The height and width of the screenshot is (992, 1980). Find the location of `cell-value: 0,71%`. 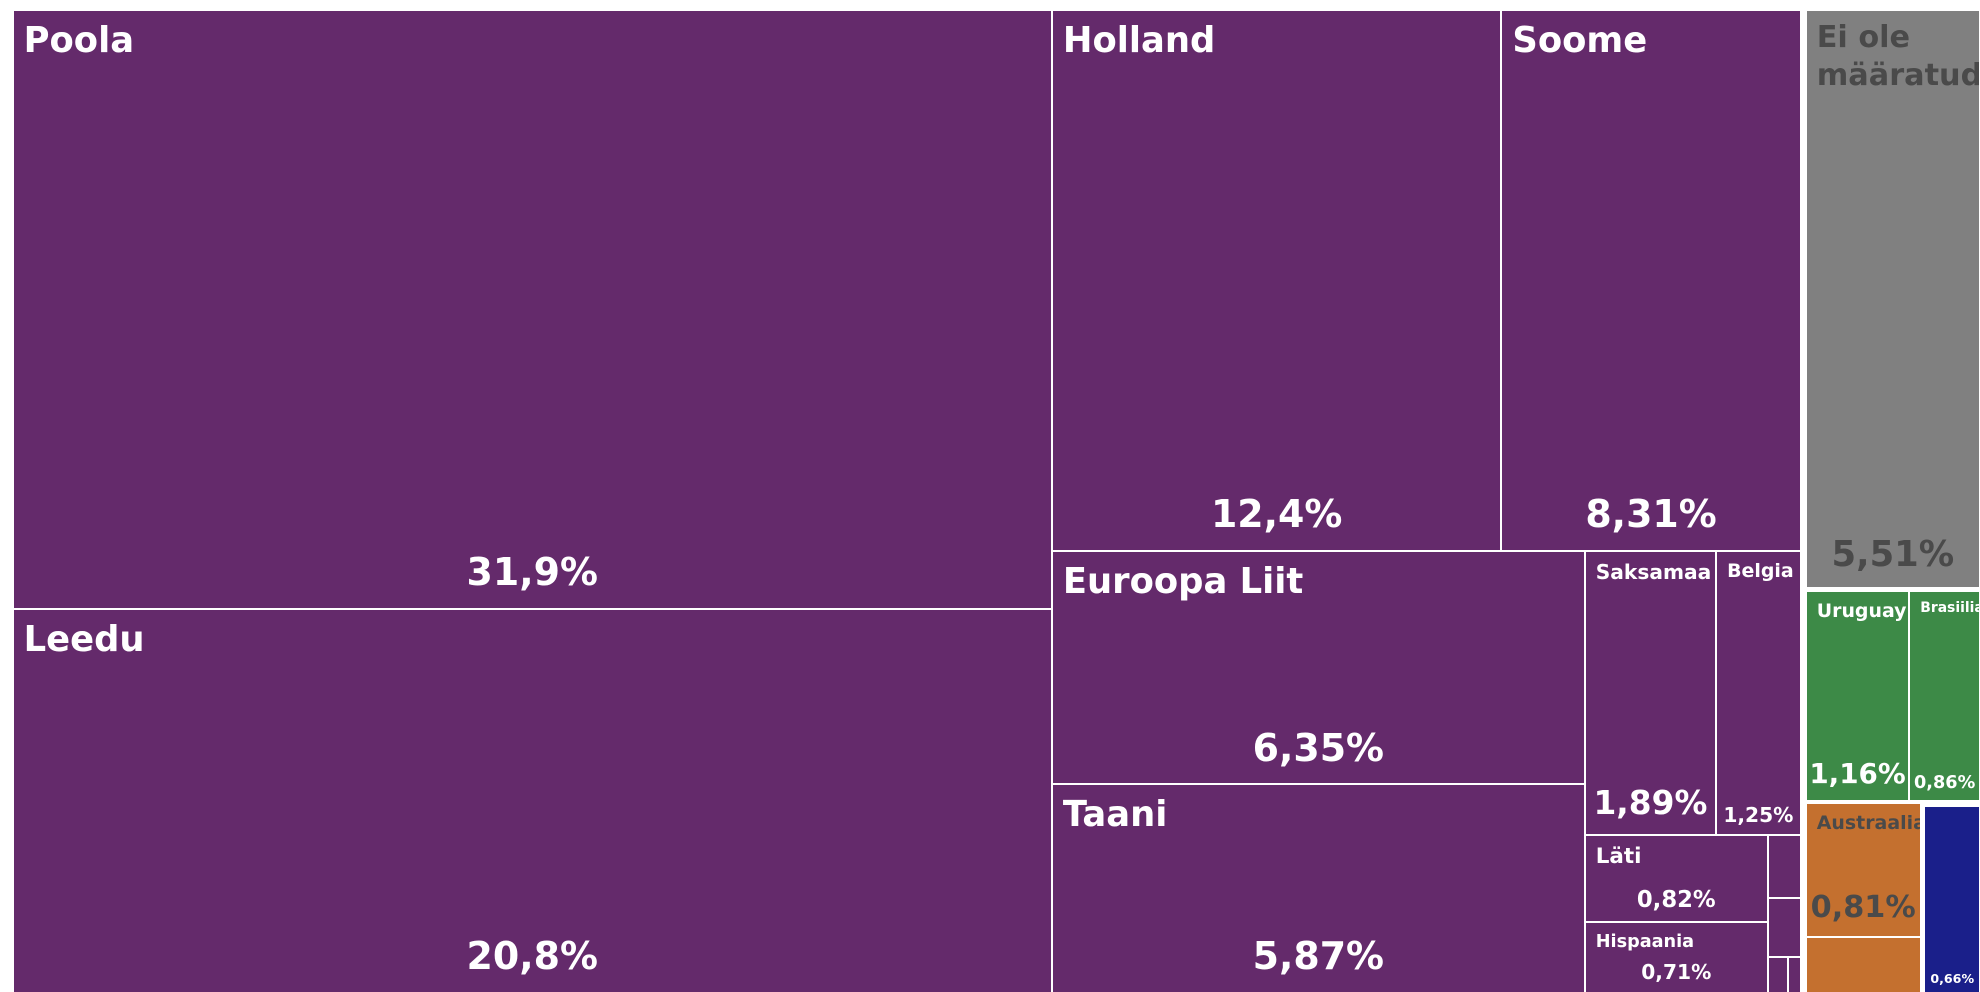

cell-value: 0,71% is located at coordinates (1676, 972).